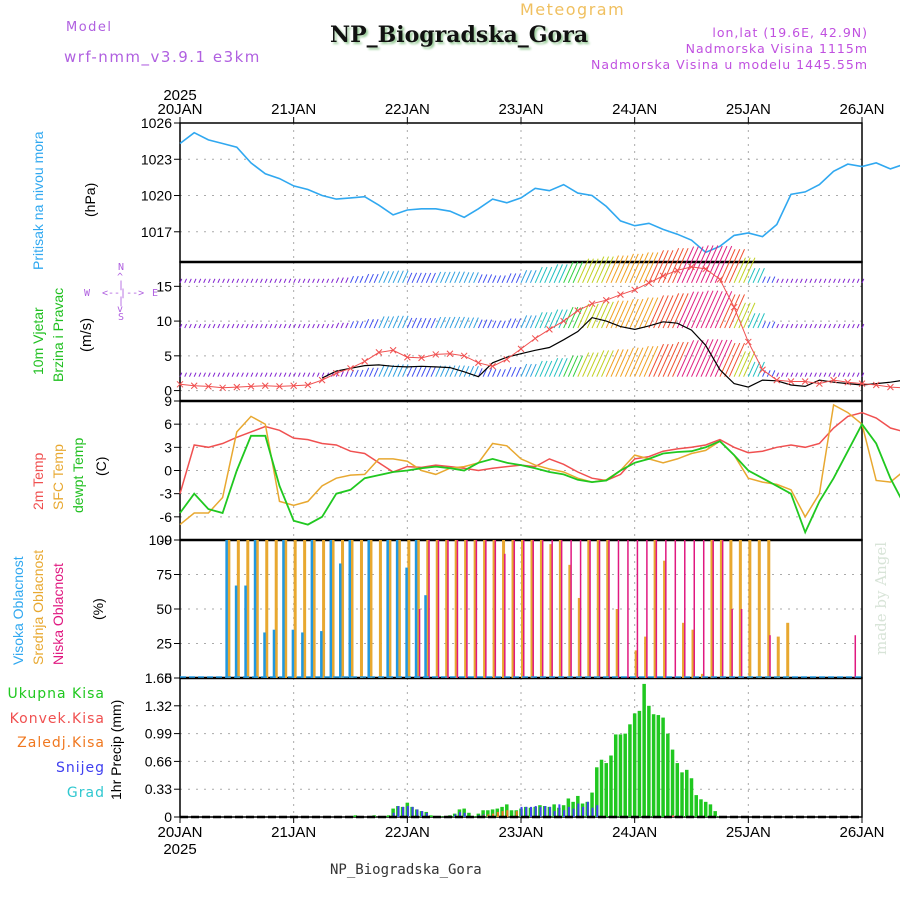 Image resolution: width=900 pixels, height=900 pixels. Describe the element at coordinates (293, 832) in the screenshot. I see `xtick-label-bottom: 21JAN` at that location.